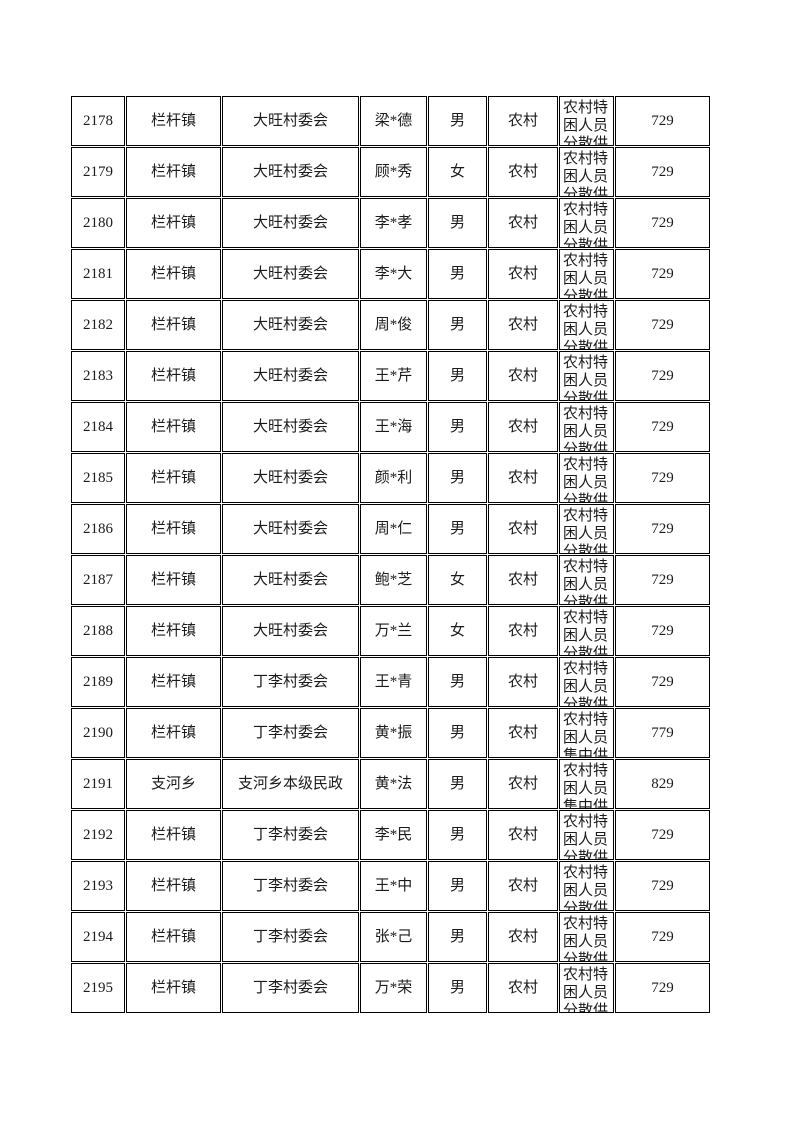 This screenshot has width=793, height=1122. Describe the element at coordinates (586, 733) in the screenshot. I see `cell-assistance-category: 农村特困人员集中供养` at that location.